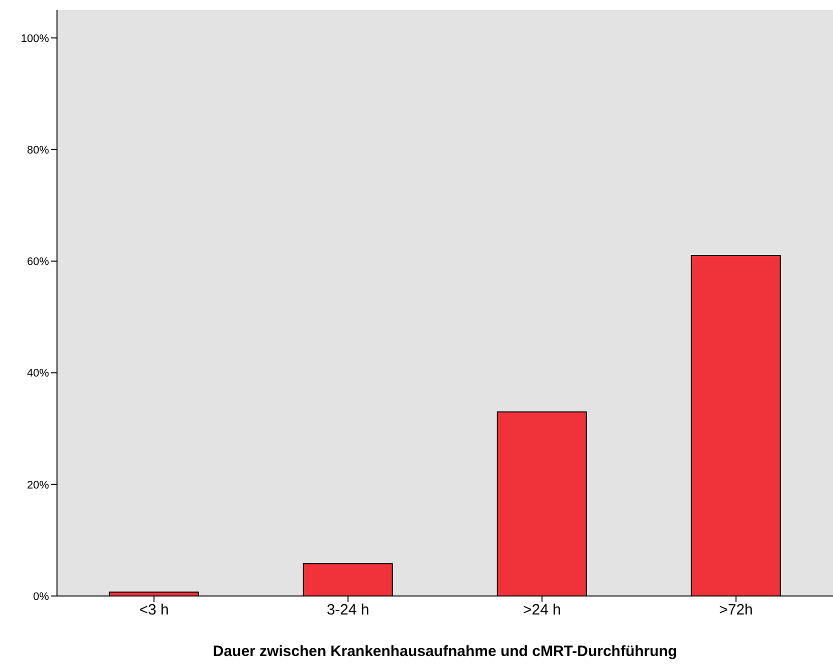 This screenshot has width=833, height=666. I want to click on x-tick-label: >24 h, so click(542, 610).